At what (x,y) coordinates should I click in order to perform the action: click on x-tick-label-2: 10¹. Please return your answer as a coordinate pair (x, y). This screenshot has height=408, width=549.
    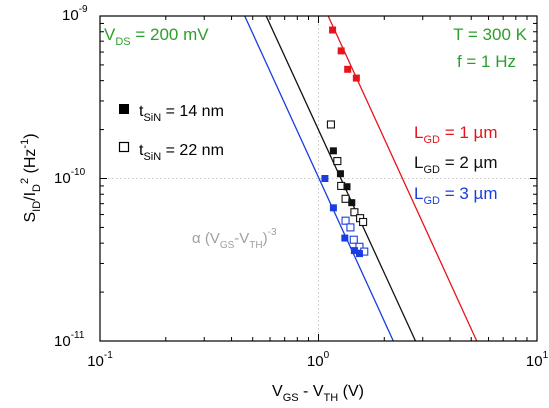
    Looking at the image, I should click on (537, 360).